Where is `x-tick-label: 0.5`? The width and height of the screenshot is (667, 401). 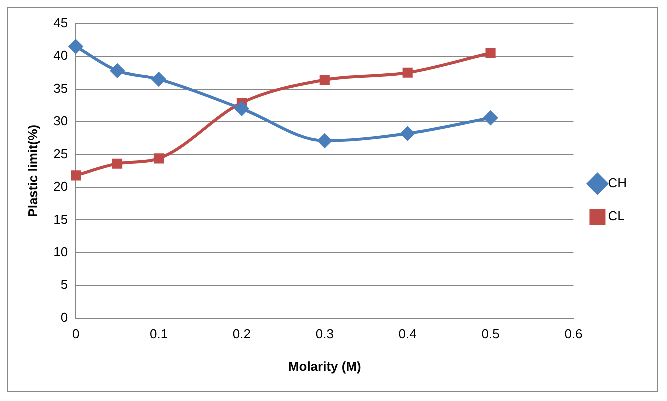
x-tick-label: 0.5 is located at coordinates (491, 334).